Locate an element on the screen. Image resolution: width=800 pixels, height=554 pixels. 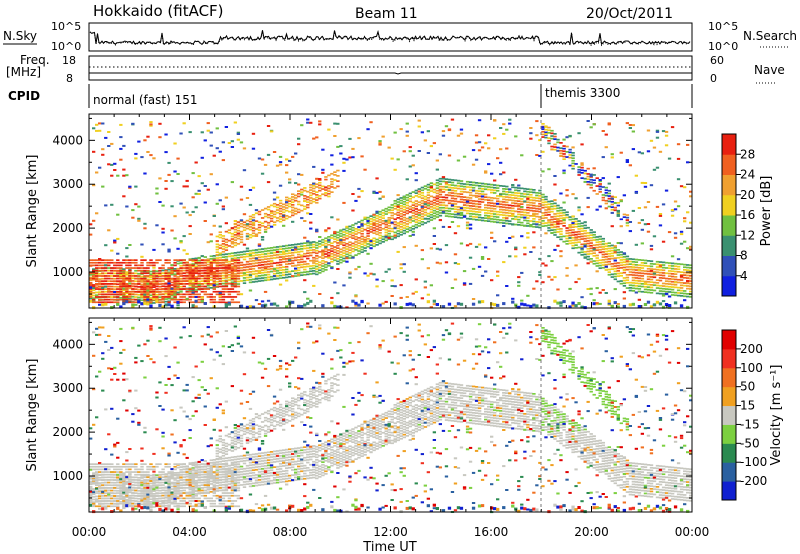
colorbar-tick-label: 24 is located at coordinates (747, 175).